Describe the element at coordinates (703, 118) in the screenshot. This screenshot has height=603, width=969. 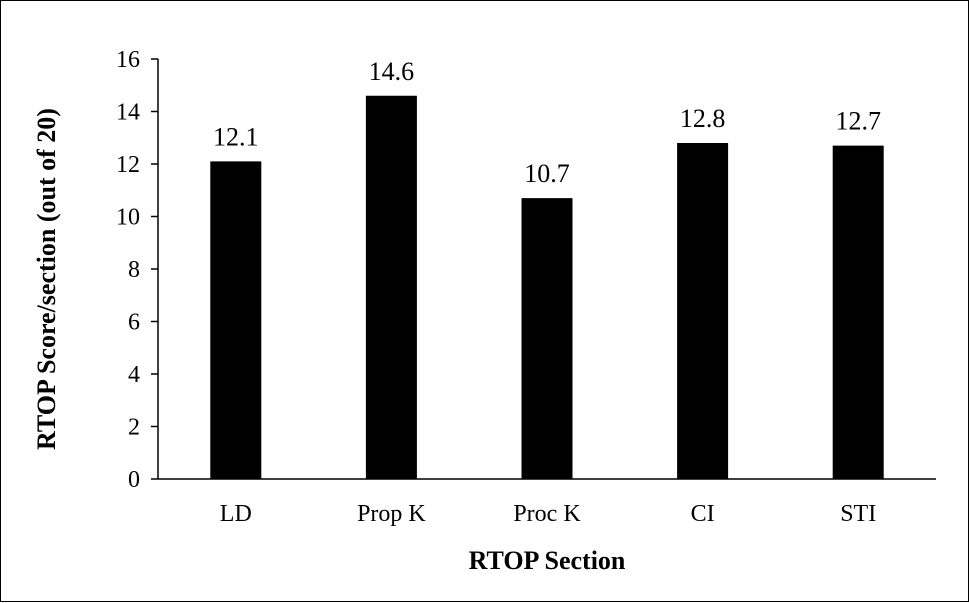
I see `data-label: 12.8` at that location.